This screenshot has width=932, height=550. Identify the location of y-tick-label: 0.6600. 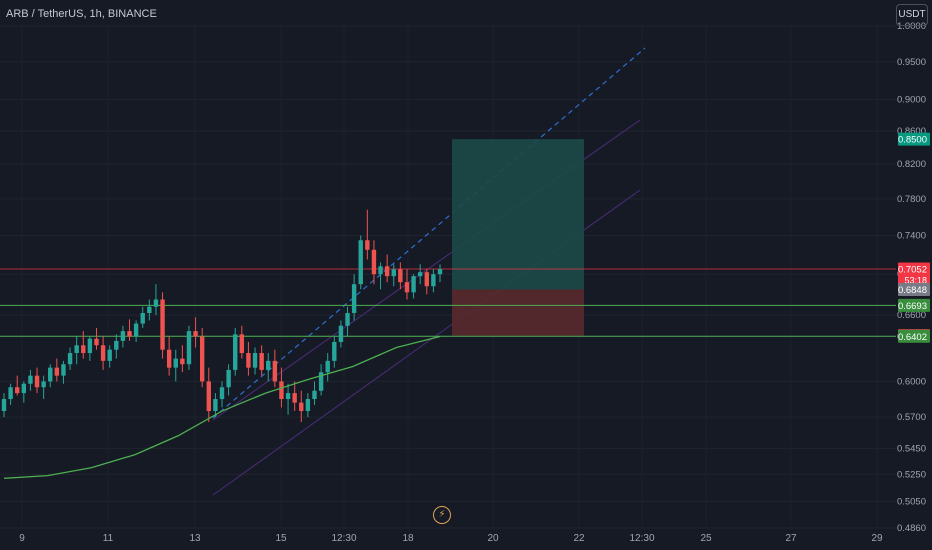
(911, 315).